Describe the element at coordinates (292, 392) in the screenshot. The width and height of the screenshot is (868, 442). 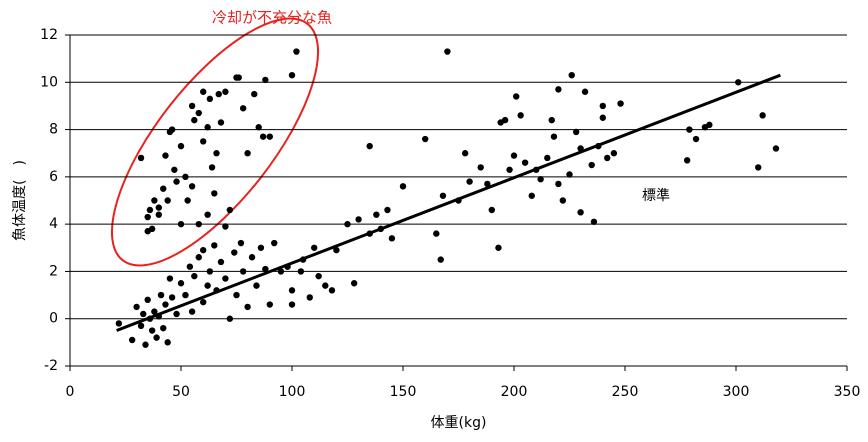
I see `x-tick-label: 100` at that location.